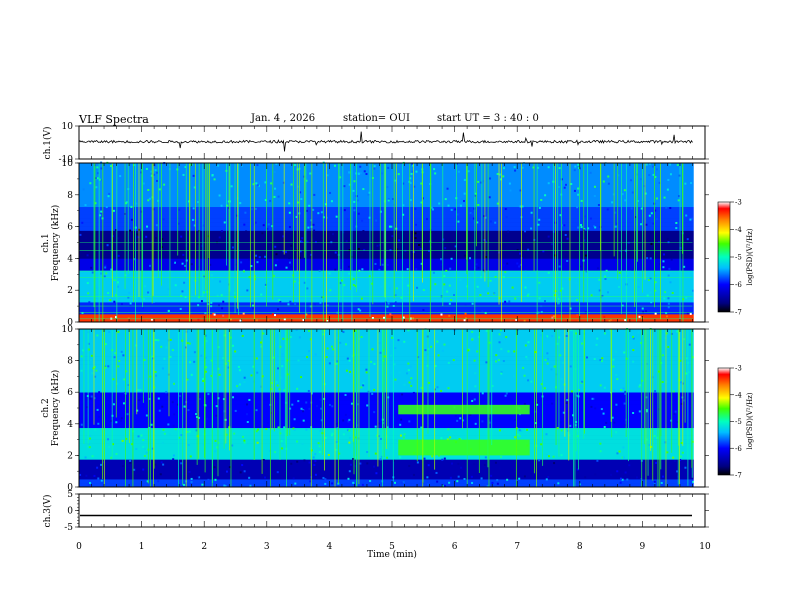 The height and width of the screenshot is (612, 792). What do you see at coordinates (70, 512) in the screenshot?
I see `ch3-y-tick-label: 0` at bounding box center [70, 512].